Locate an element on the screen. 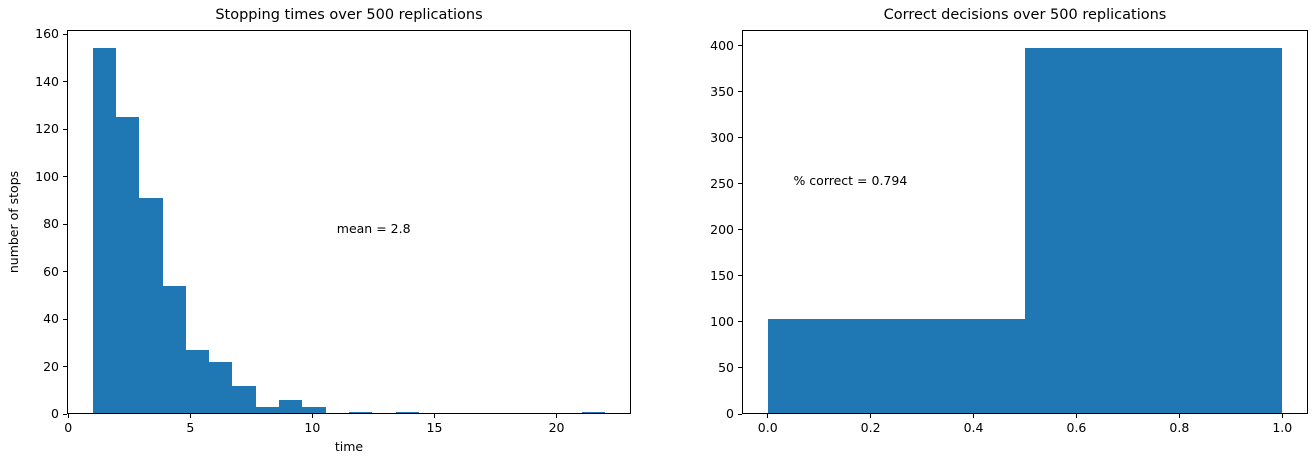  x-tick-label: 0.4 is located at coordinates (973, 427).